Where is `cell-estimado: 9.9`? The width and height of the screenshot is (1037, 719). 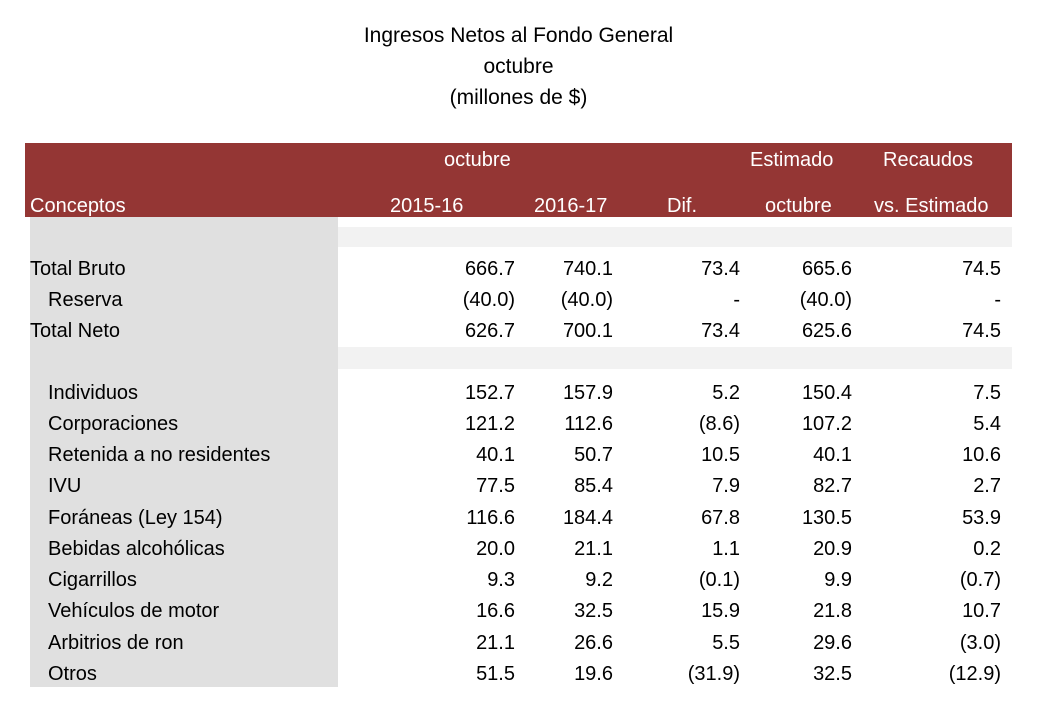 cell-estimado: 9.9 is located at coordinates (838, 580).